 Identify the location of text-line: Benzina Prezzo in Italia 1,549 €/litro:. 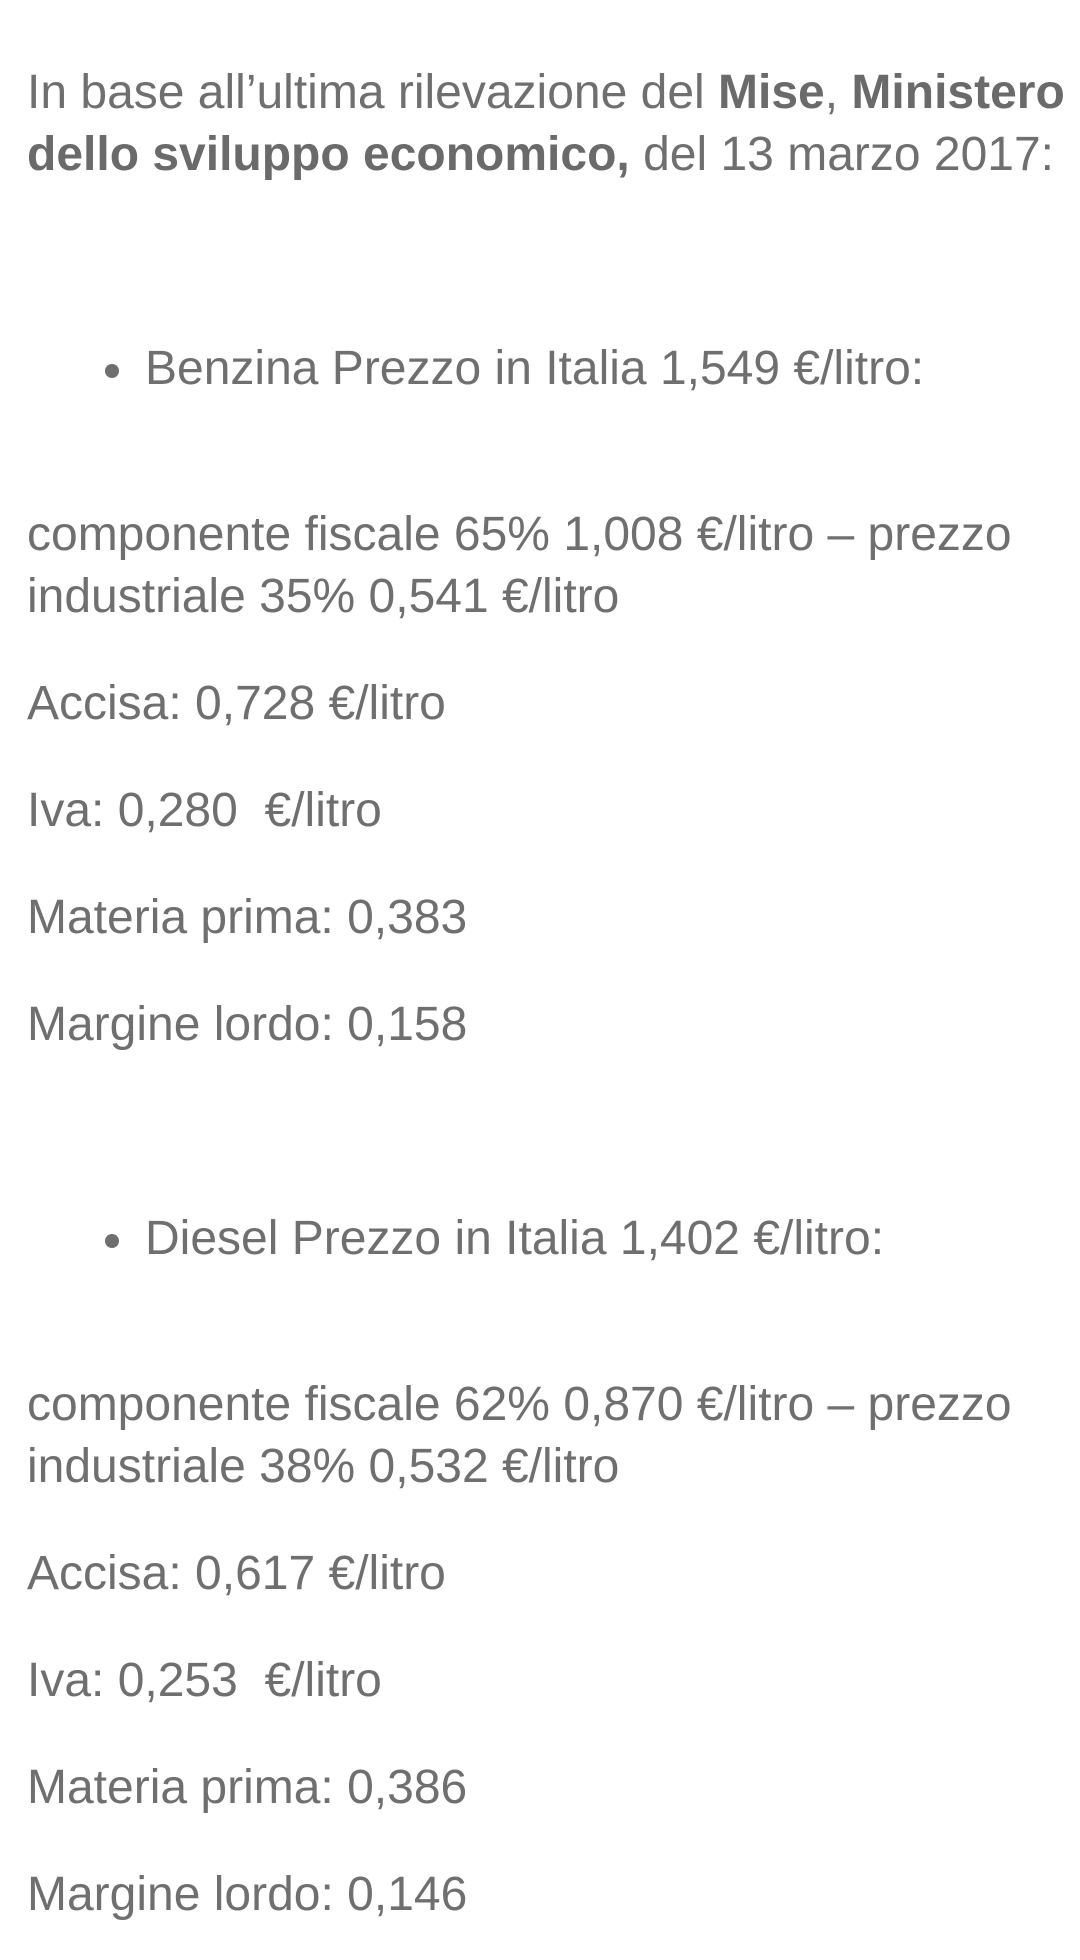
(540, 369).